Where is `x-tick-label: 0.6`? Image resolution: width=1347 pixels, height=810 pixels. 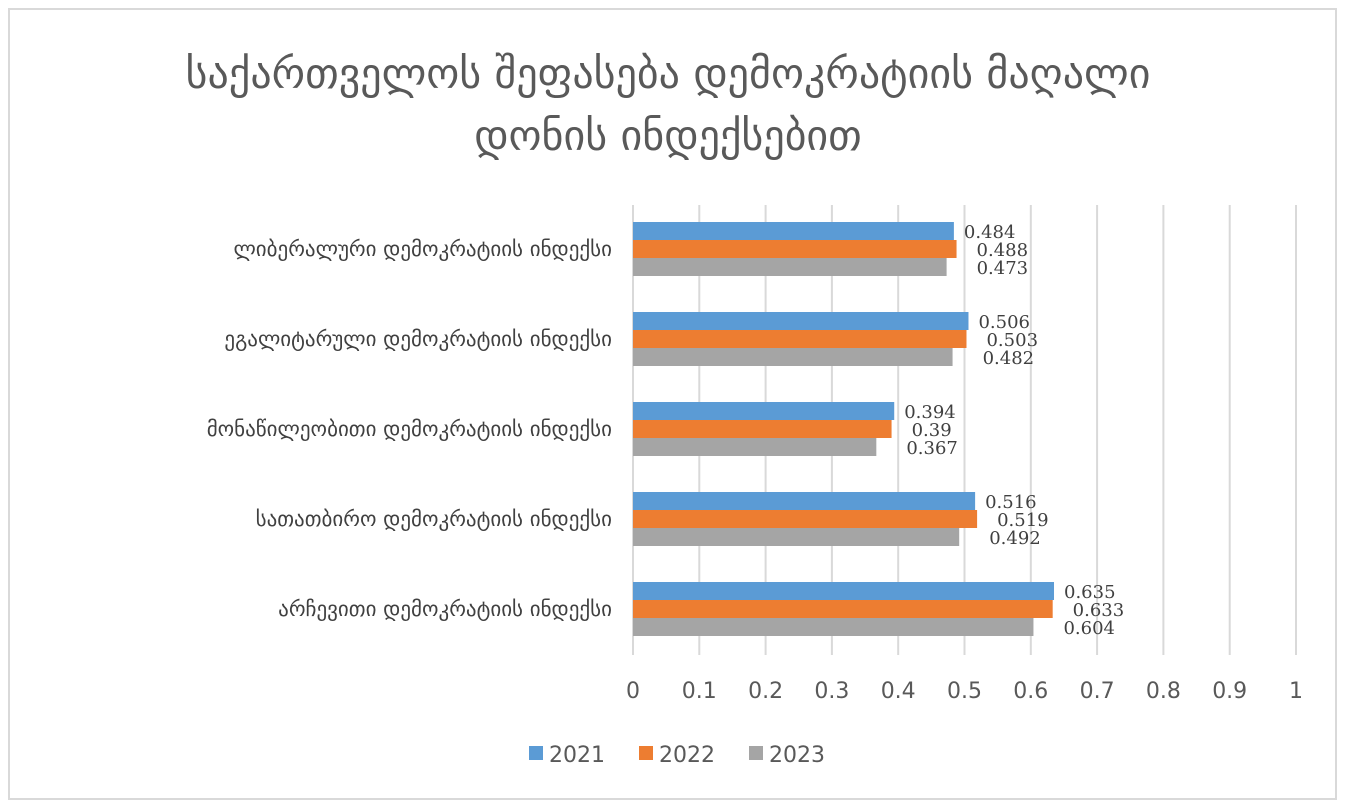 x-tick-label: 0.6 is located at coordinates (1030, 691).